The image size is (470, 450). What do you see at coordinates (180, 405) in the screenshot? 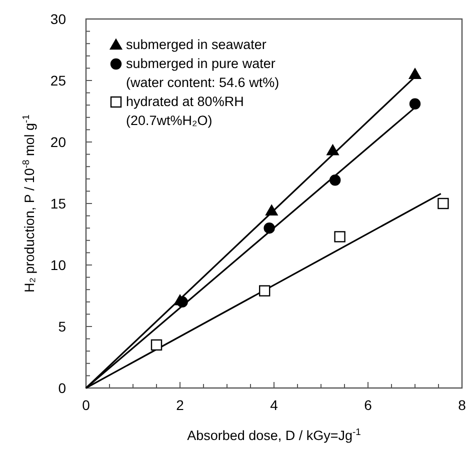
I see `x-tick-label: 2` at bounding box center [180, 405].